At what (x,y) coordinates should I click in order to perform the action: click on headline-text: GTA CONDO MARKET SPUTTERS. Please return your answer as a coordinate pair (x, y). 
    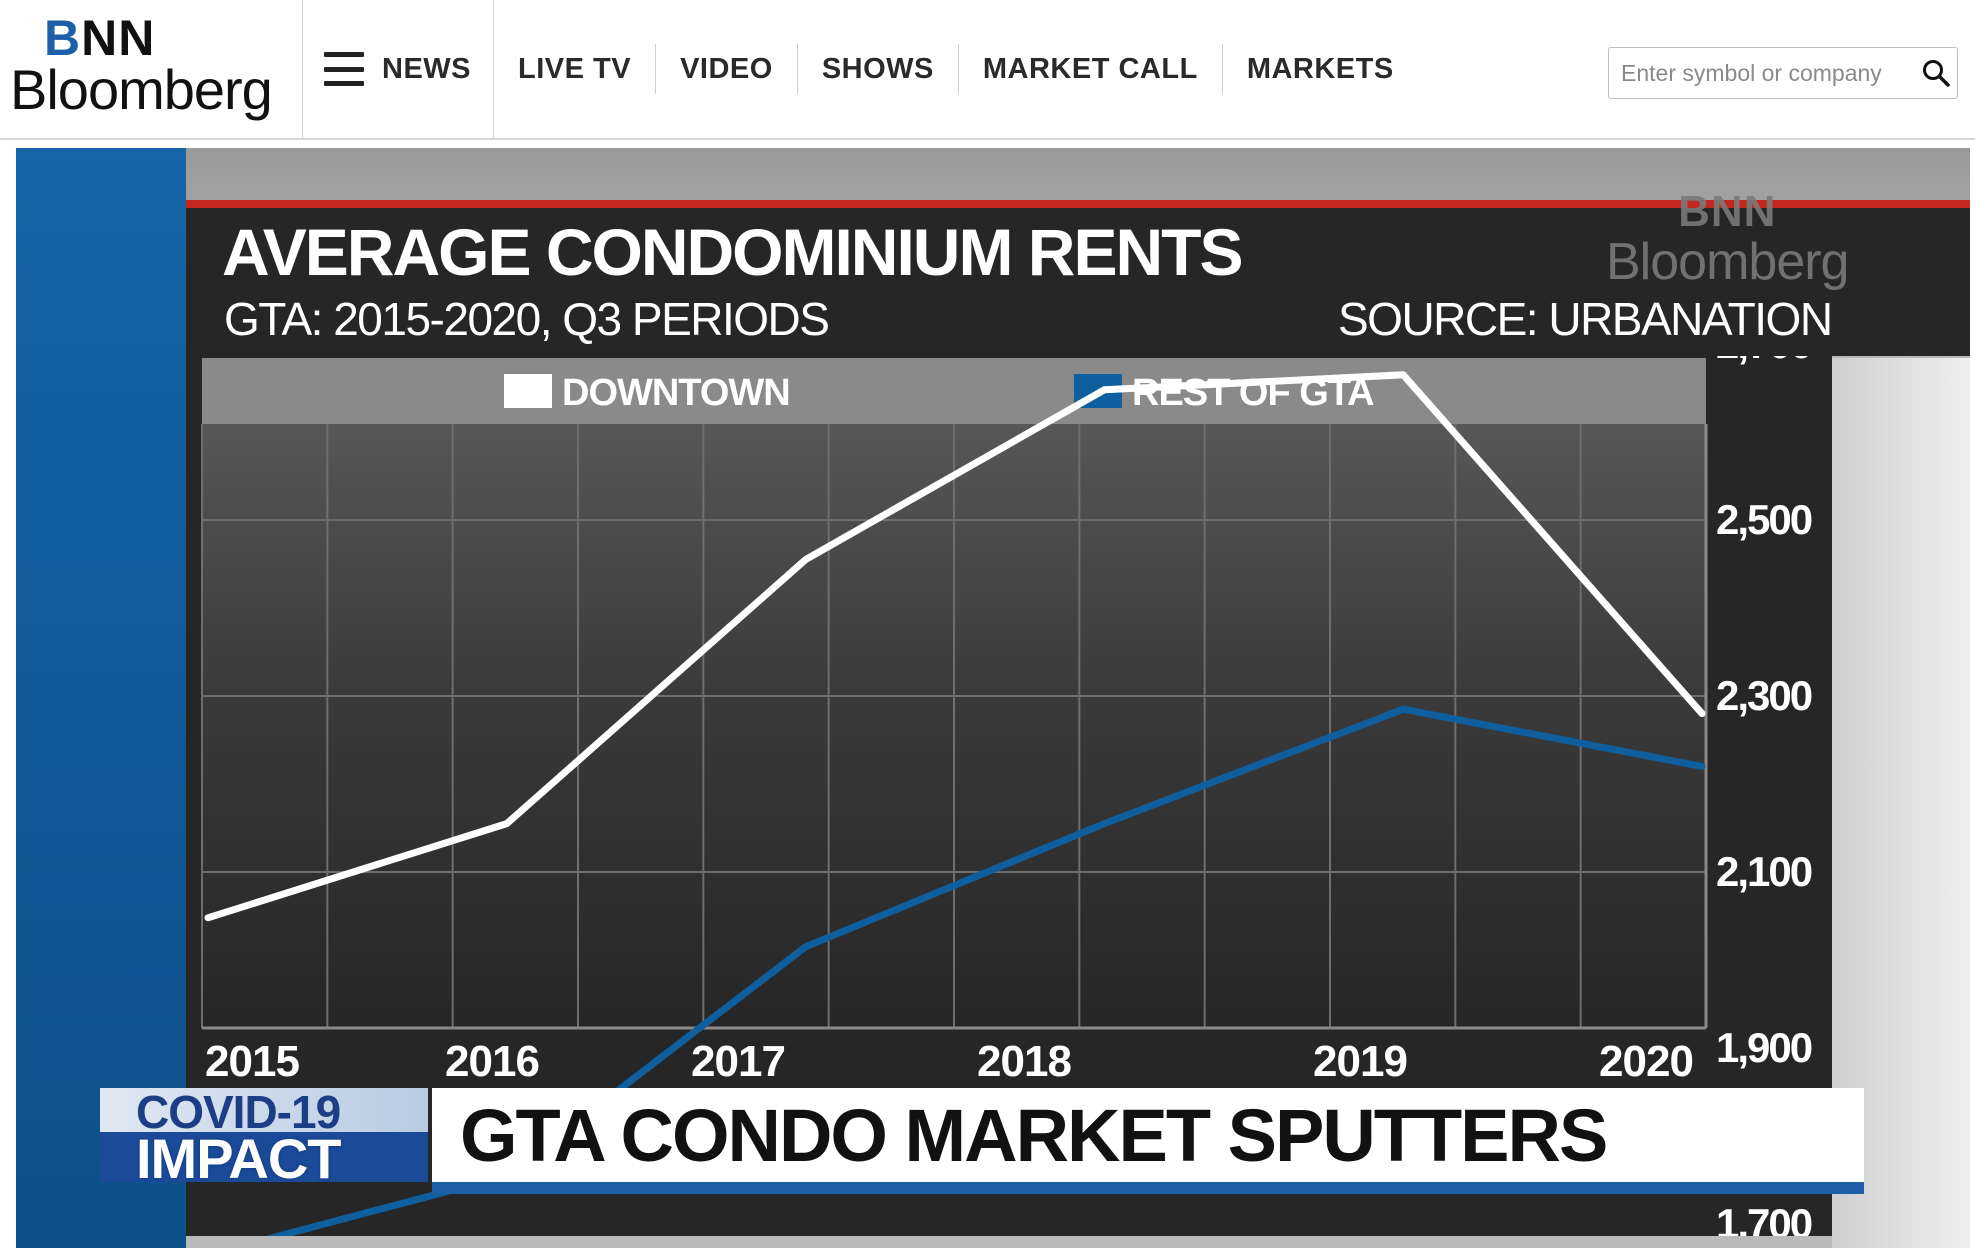
    Looking at the image, I should click on (1034, 1135).